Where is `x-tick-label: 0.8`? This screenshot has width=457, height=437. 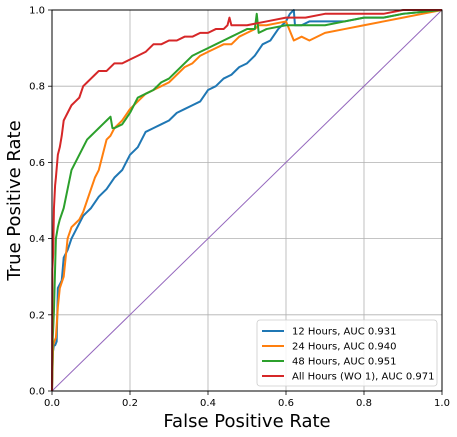
x-tick-label: 0.8 is located at coordinates (364, 403).